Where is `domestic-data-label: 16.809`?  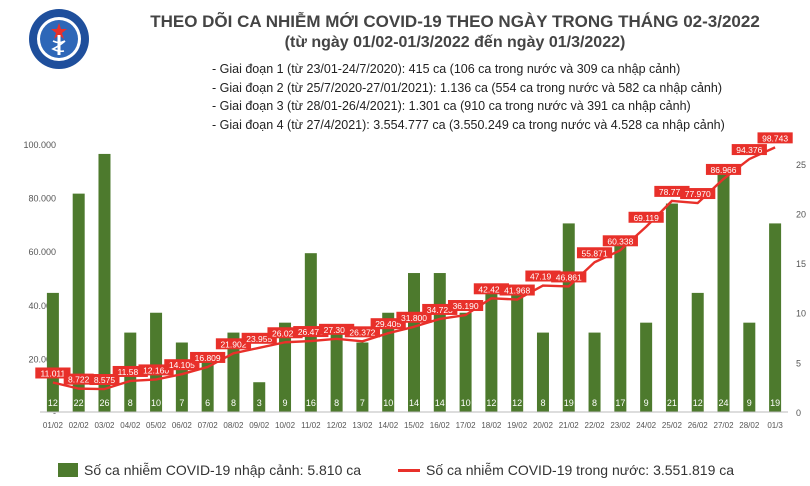
domestic-data-label: 16.809 is located at coordinates (208, 358).